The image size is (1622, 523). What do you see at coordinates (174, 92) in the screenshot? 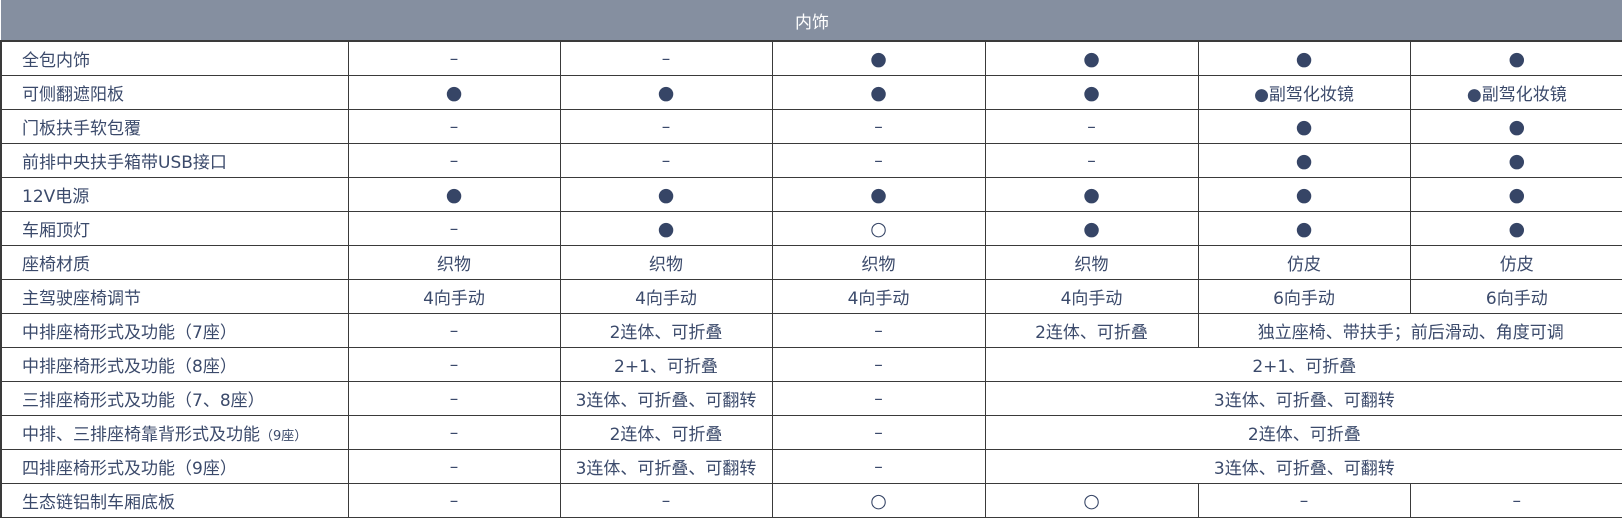
I see `row-label: 可侧翻遮阳板` at bounding box center [174, 92].